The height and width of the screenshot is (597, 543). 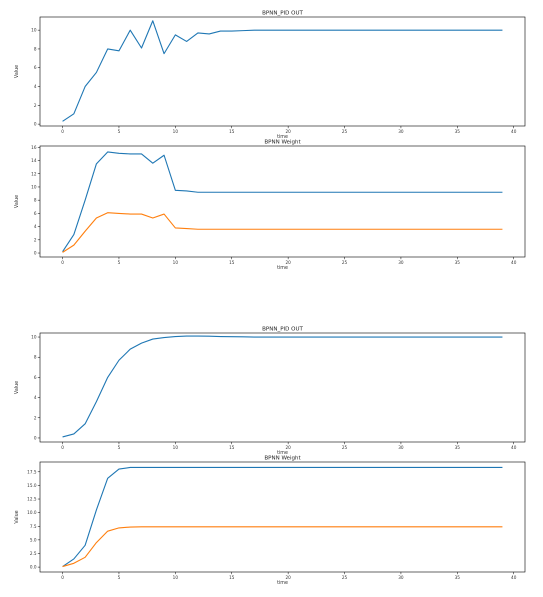 What do you see at coordinates (32, 512) in the screenshot?
I see `y-tick-label: 10.0` at bounding box center [32, 512].